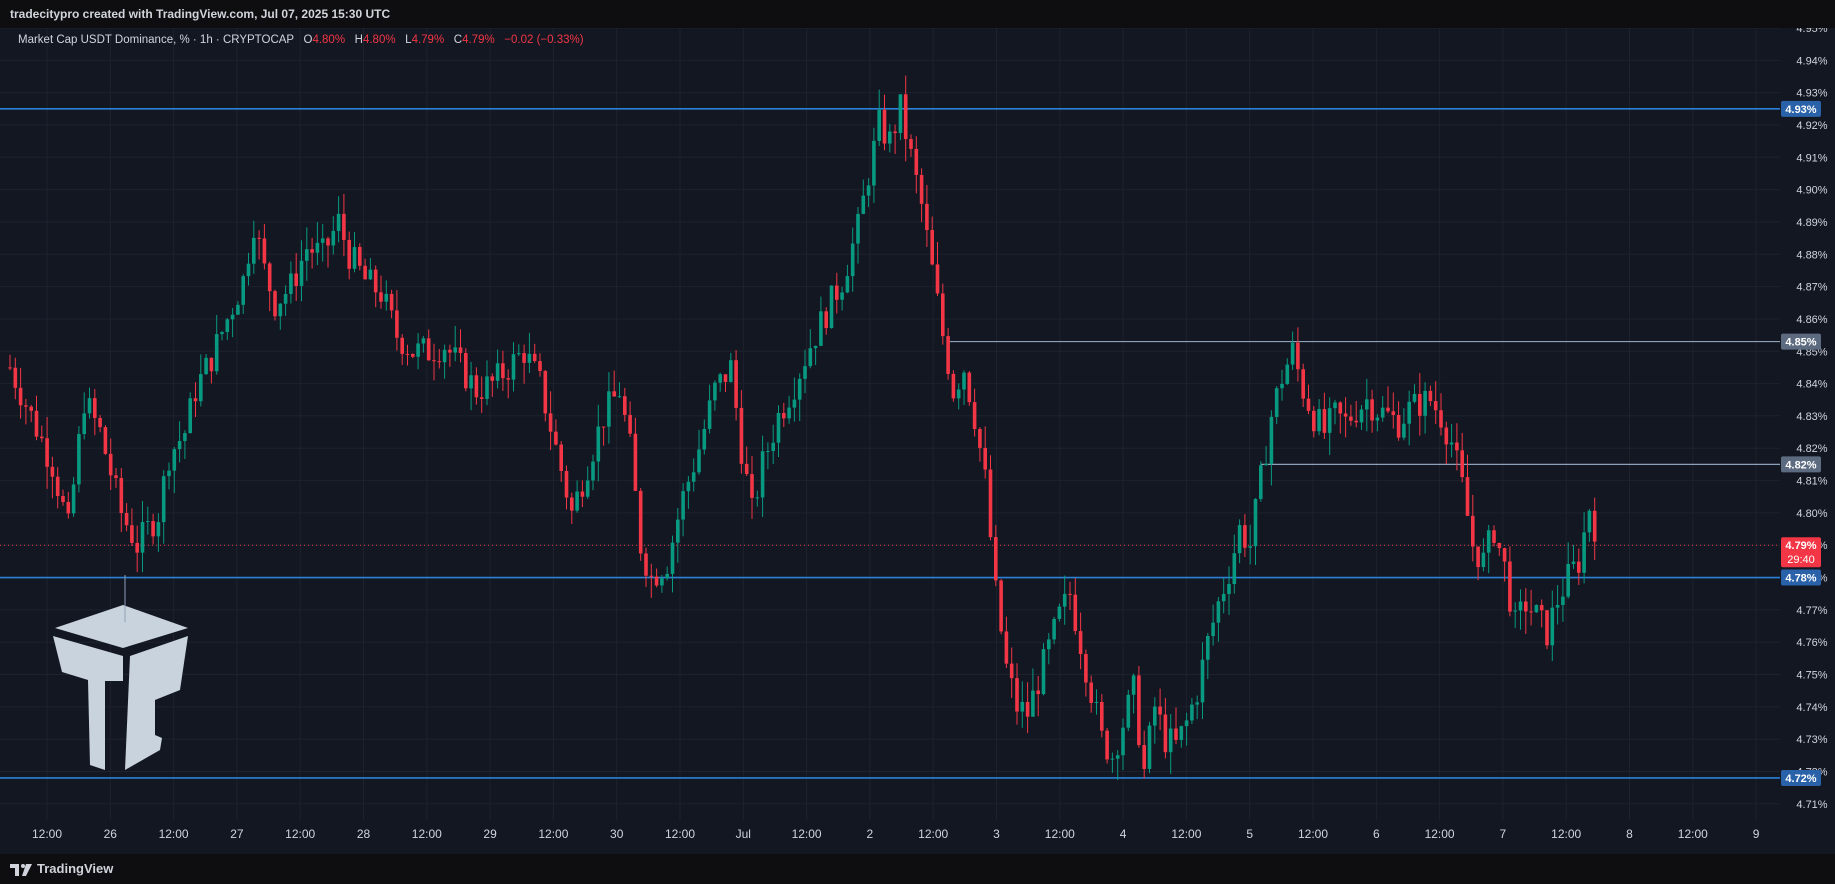  I want to click on x-tick-label: 12:00, so click(680, 834).